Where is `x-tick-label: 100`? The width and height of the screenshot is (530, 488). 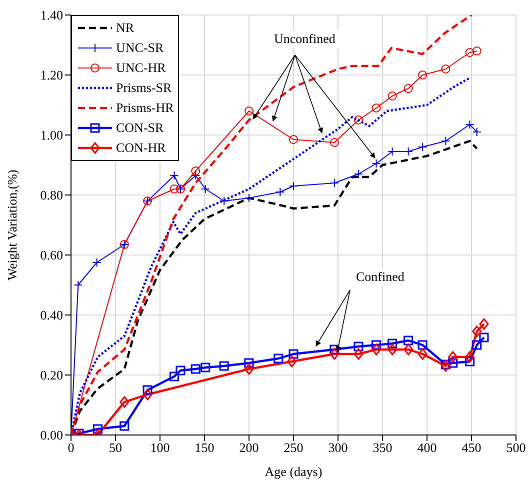
x-tick-label: 100 is located at coordinates (160, 448).